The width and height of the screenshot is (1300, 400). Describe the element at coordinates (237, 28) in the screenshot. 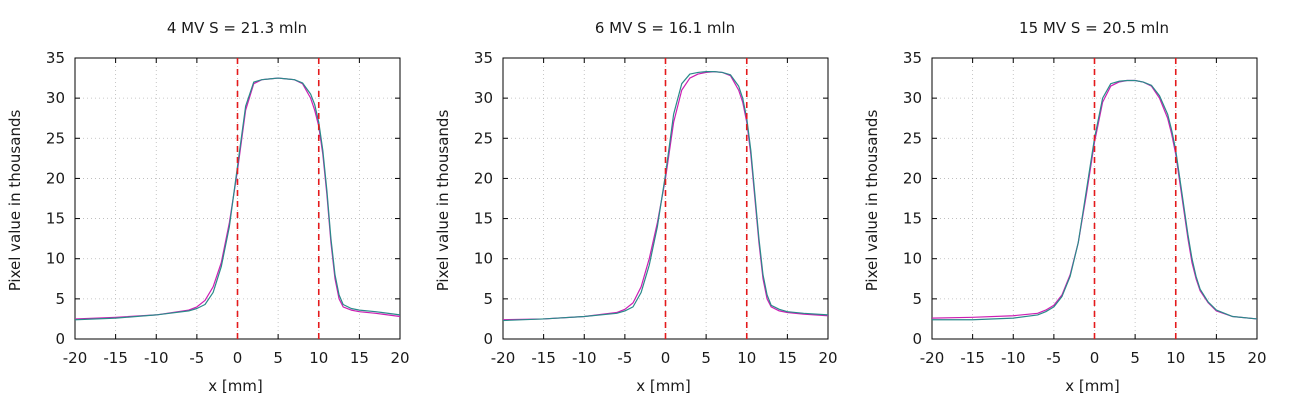

I see `chart-title: 4 MV S = 21.3 mln` at that location.